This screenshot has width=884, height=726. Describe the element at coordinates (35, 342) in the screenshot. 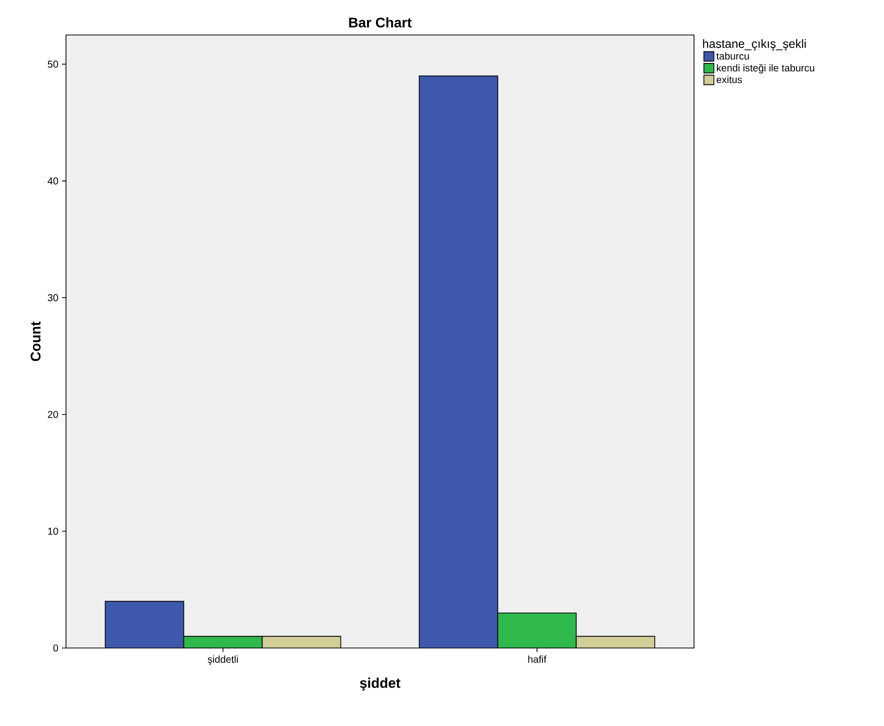

I see `y-axis-title: Count` at that location.